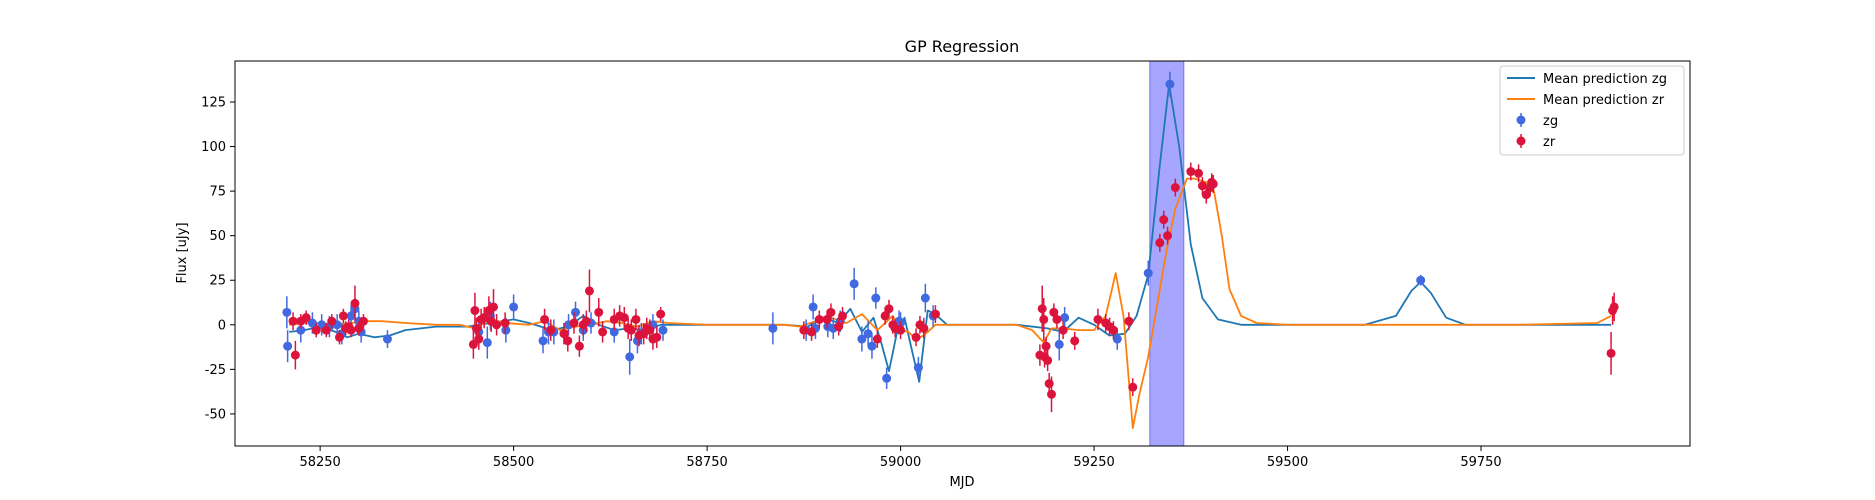 This screenshot has height=500, width=1875. What do you see at coordinates (706, 462) in the screenshot?
I see `x-tick-label: 58750` at bounding box center [706, 462].